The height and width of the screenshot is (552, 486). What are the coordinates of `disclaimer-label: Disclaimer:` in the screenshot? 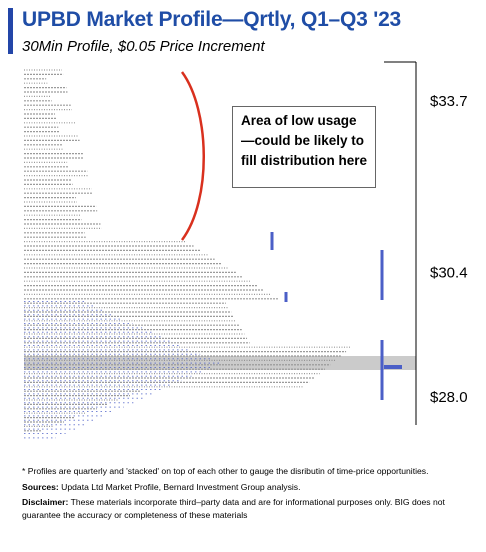 It's located at (45, 502).